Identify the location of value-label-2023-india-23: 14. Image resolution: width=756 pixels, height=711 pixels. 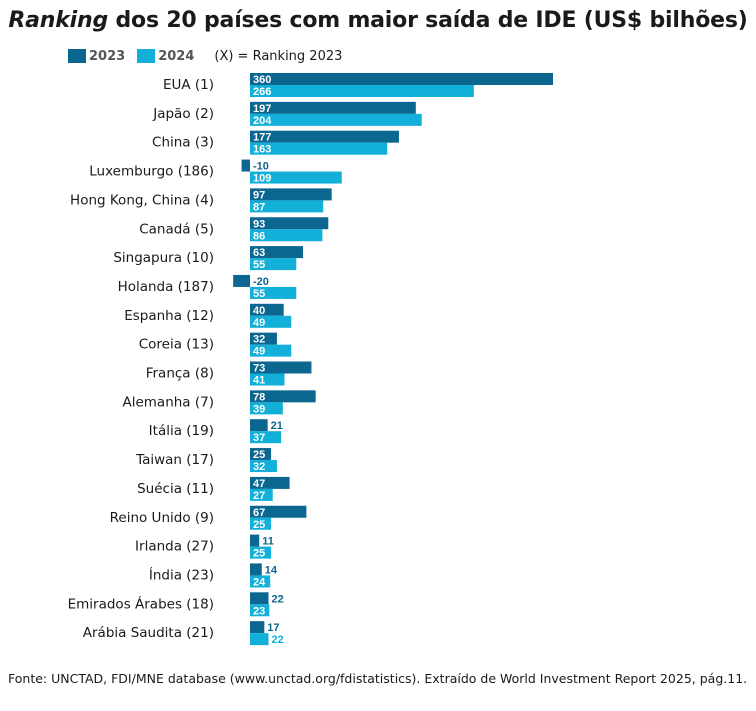
(271, 570).